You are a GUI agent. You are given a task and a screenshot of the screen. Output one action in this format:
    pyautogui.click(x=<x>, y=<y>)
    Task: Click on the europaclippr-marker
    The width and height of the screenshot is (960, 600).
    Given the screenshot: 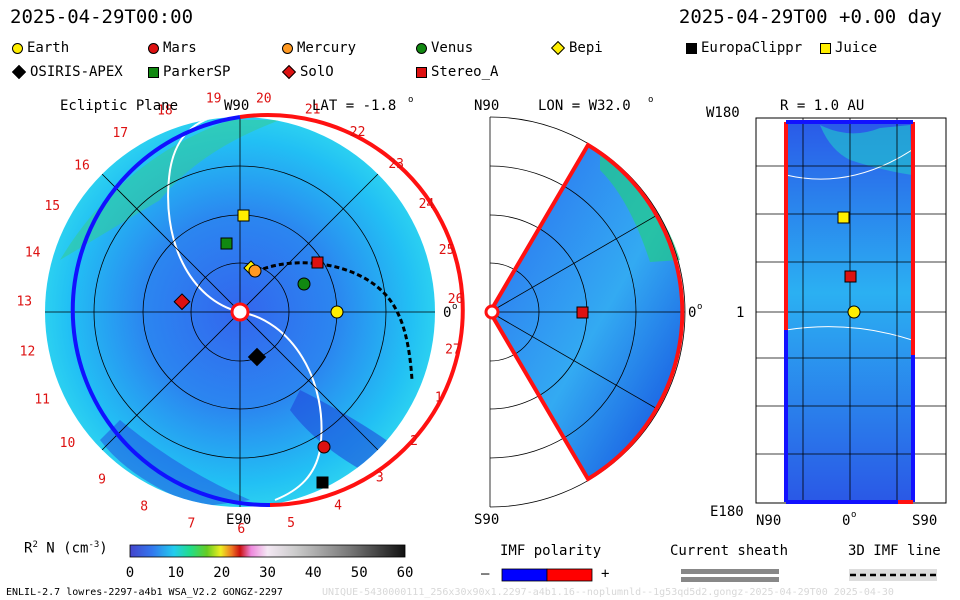 What is the action you would take?
    pyautogui.click(x=322, y=482)
    